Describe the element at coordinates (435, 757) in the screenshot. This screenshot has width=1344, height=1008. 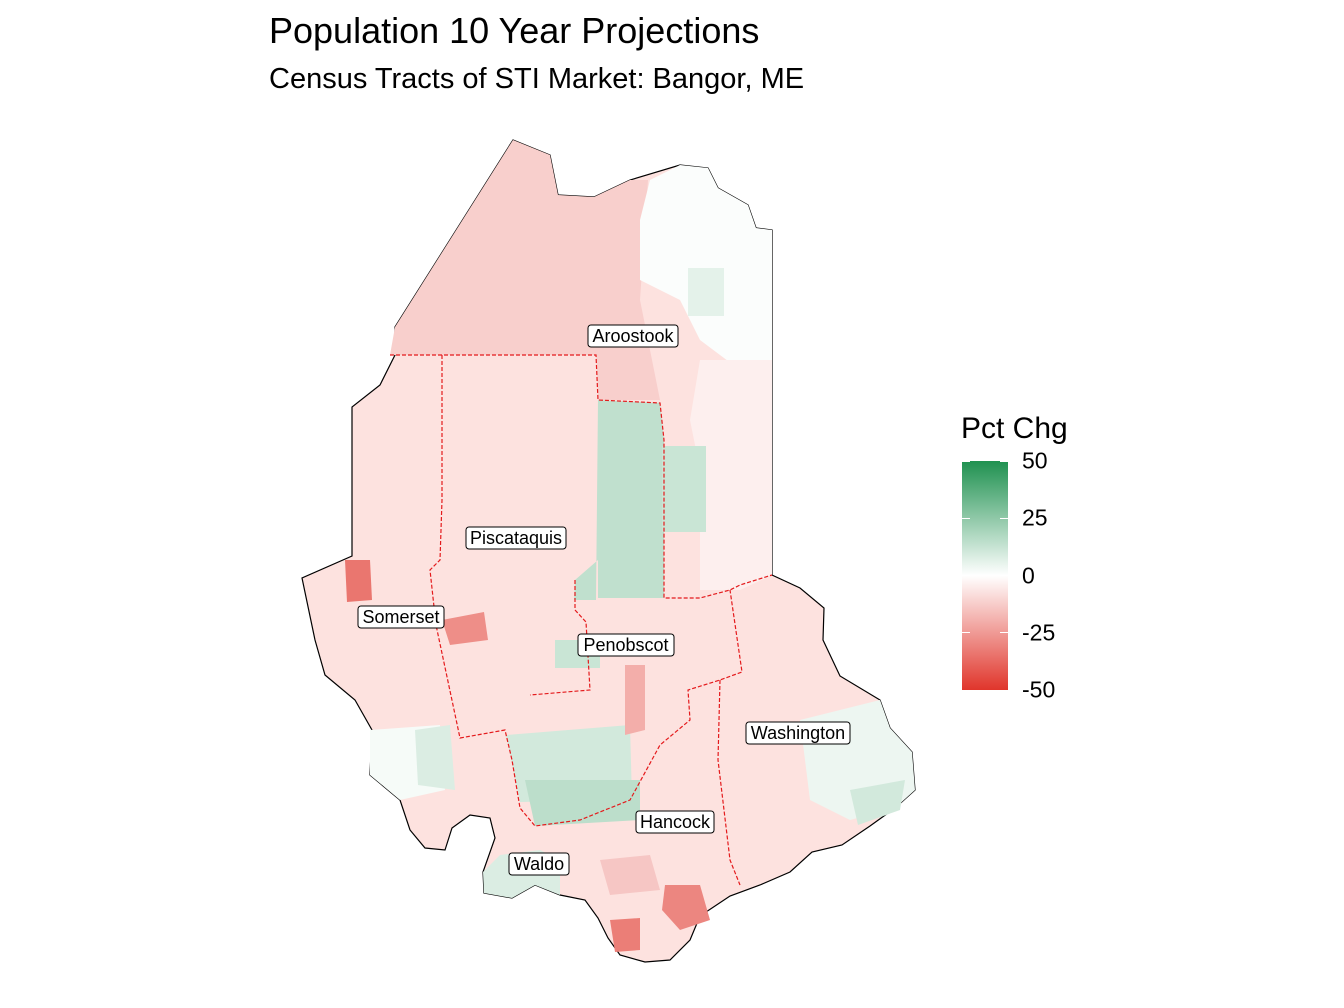
I see `tract-somerset-south-green` at that location.